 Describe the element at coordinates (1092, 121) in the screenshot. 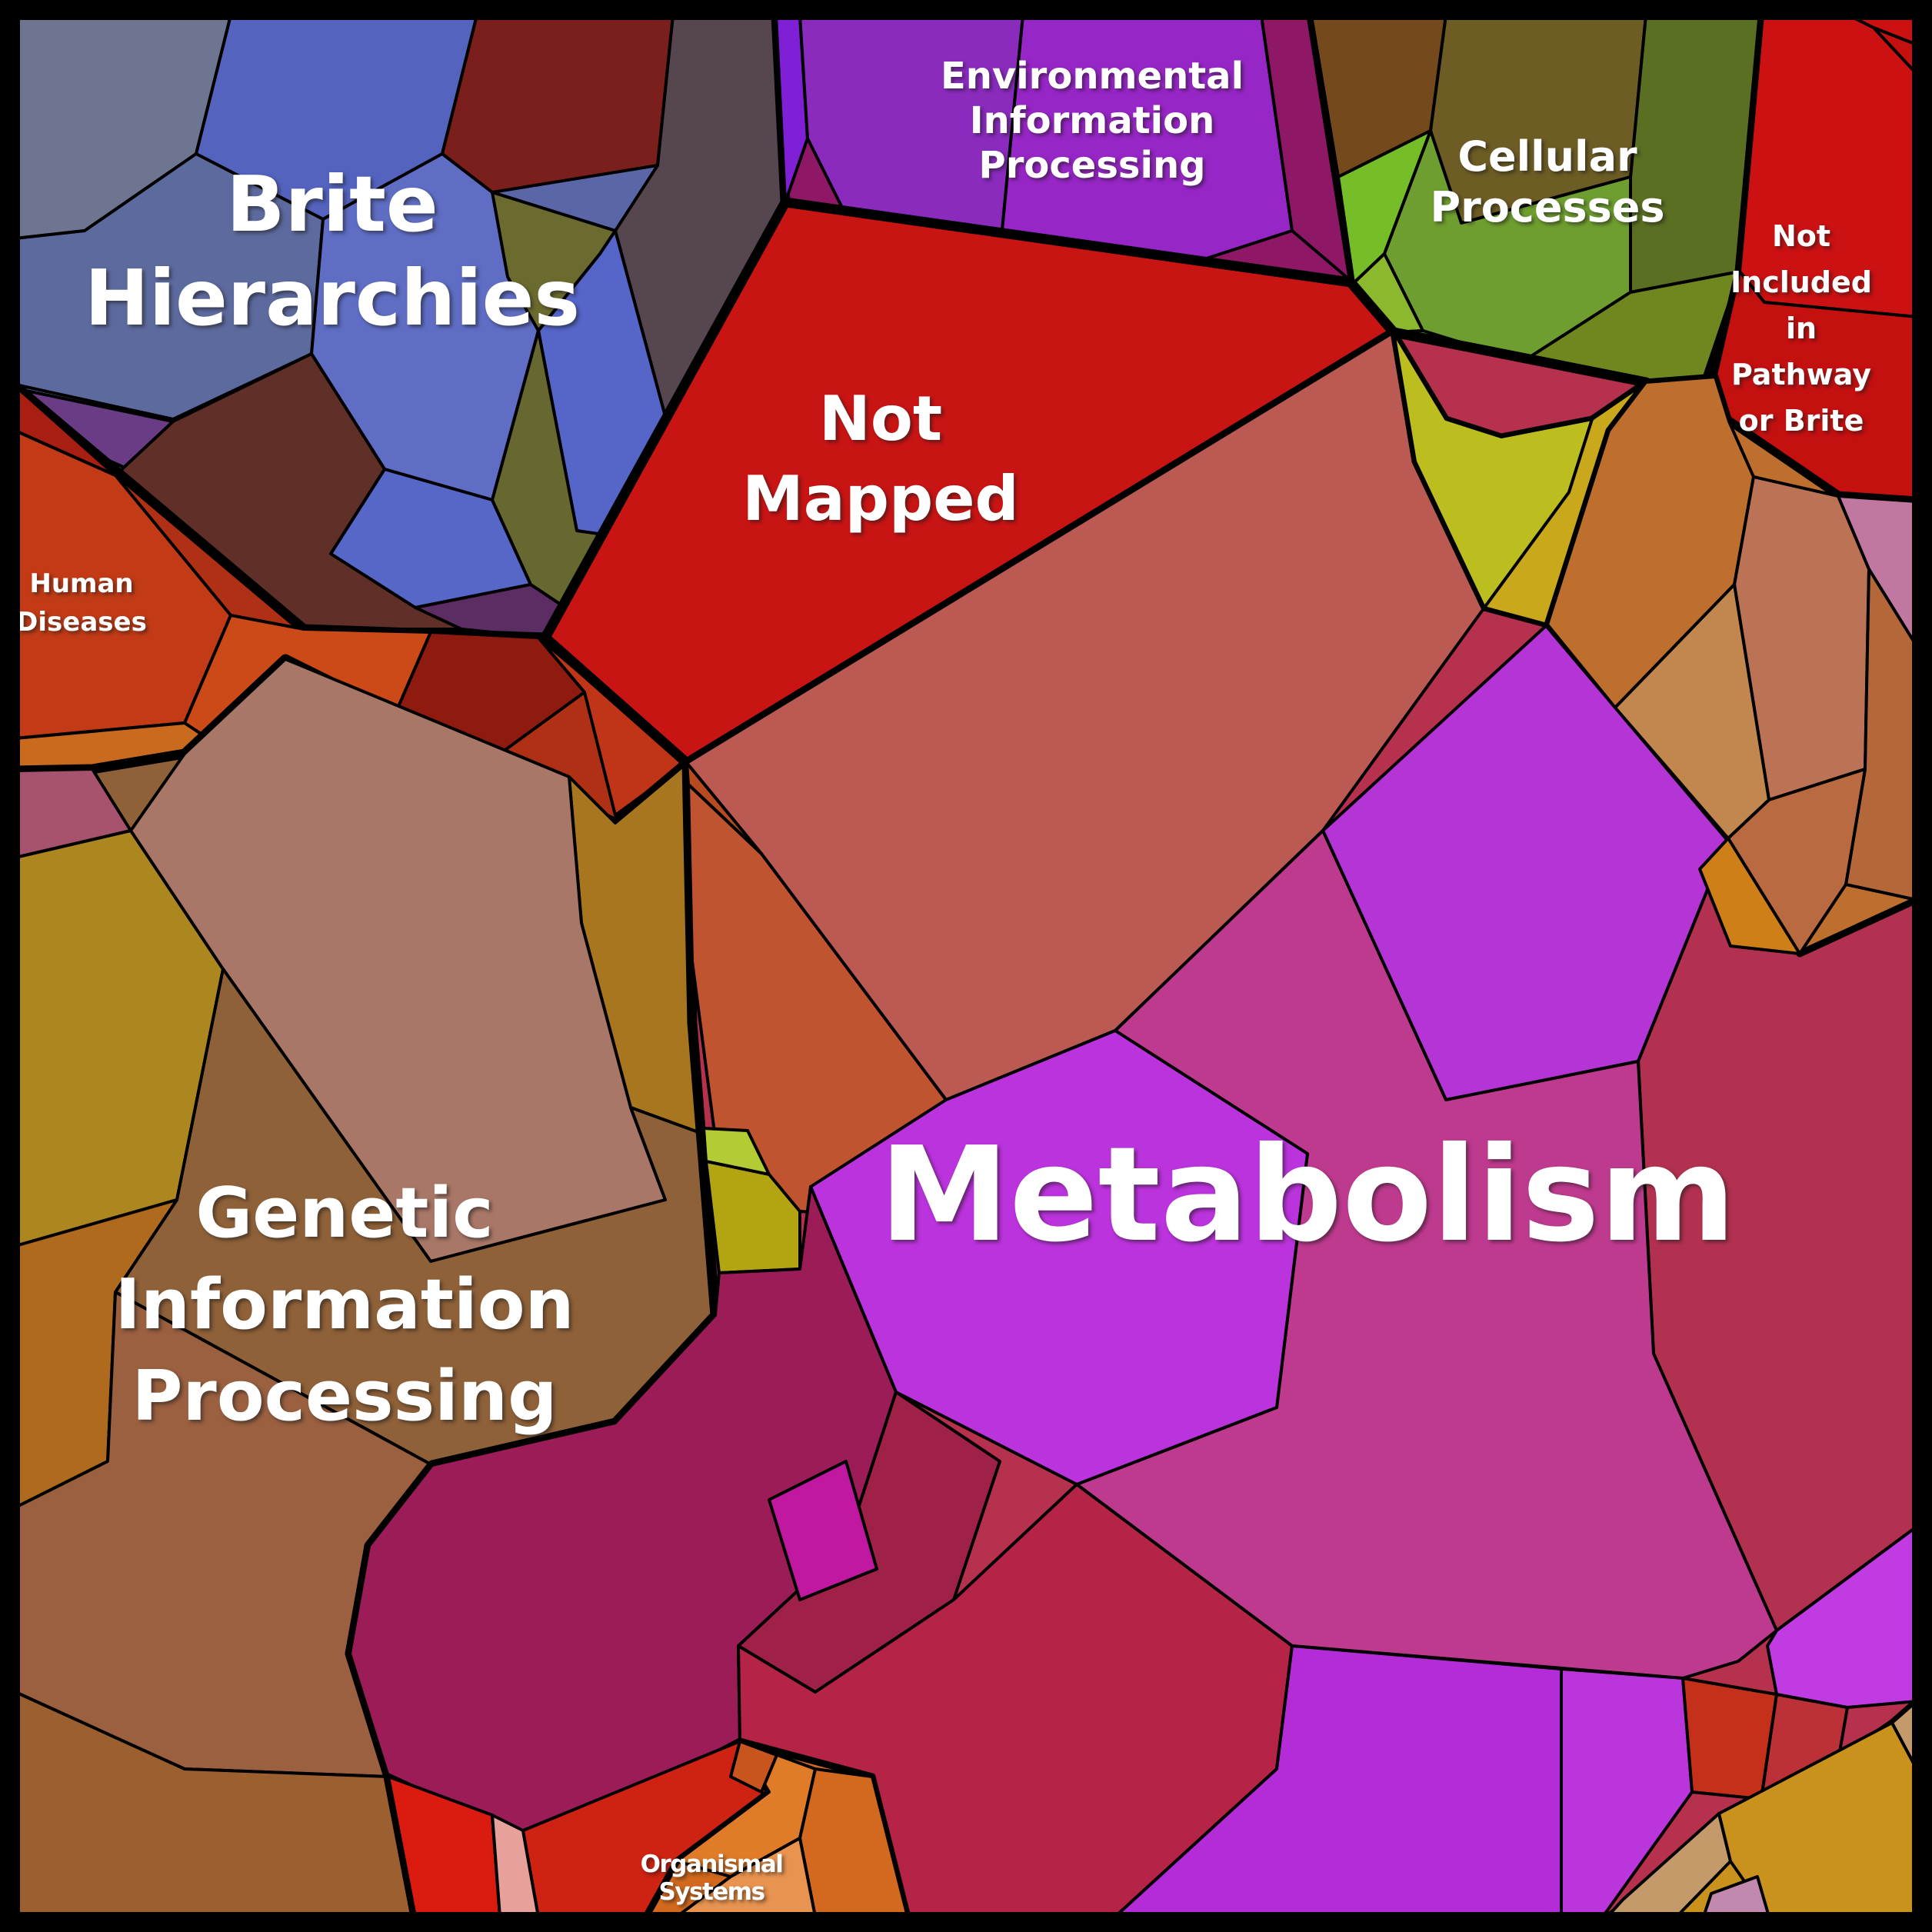

I see `label-environmental-information-processing: Environmental Information Processing` at that location.